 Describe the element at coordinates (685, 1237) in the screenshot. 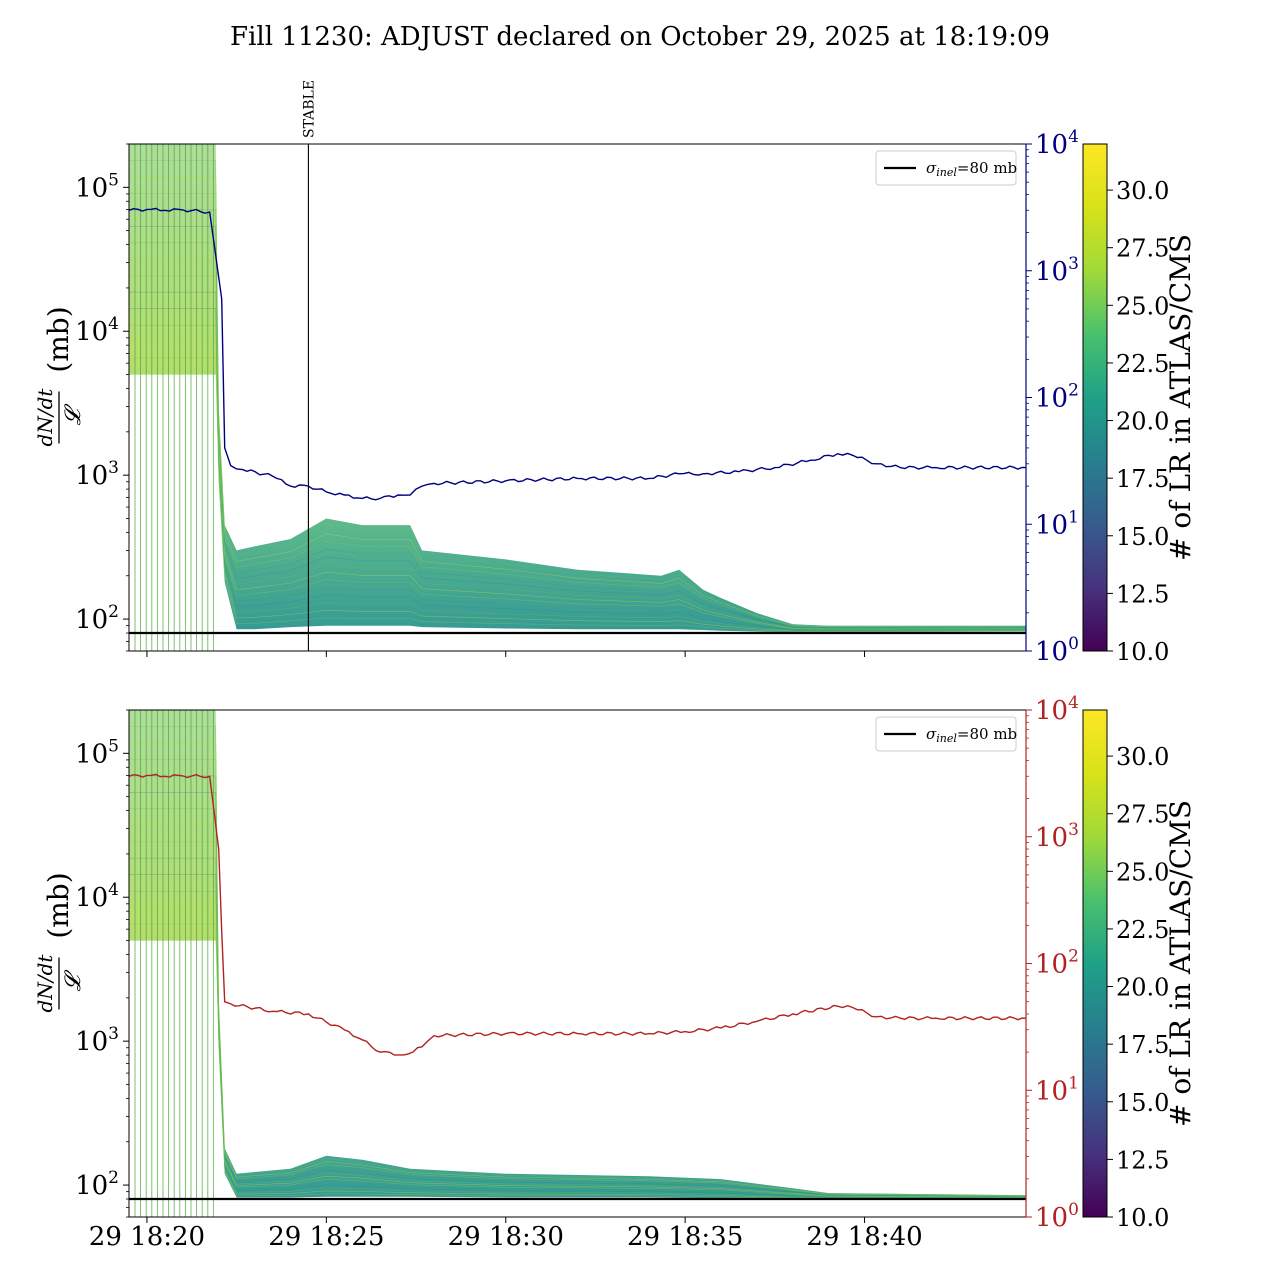

I see `x-tick-label: 29 18:35` at that location.